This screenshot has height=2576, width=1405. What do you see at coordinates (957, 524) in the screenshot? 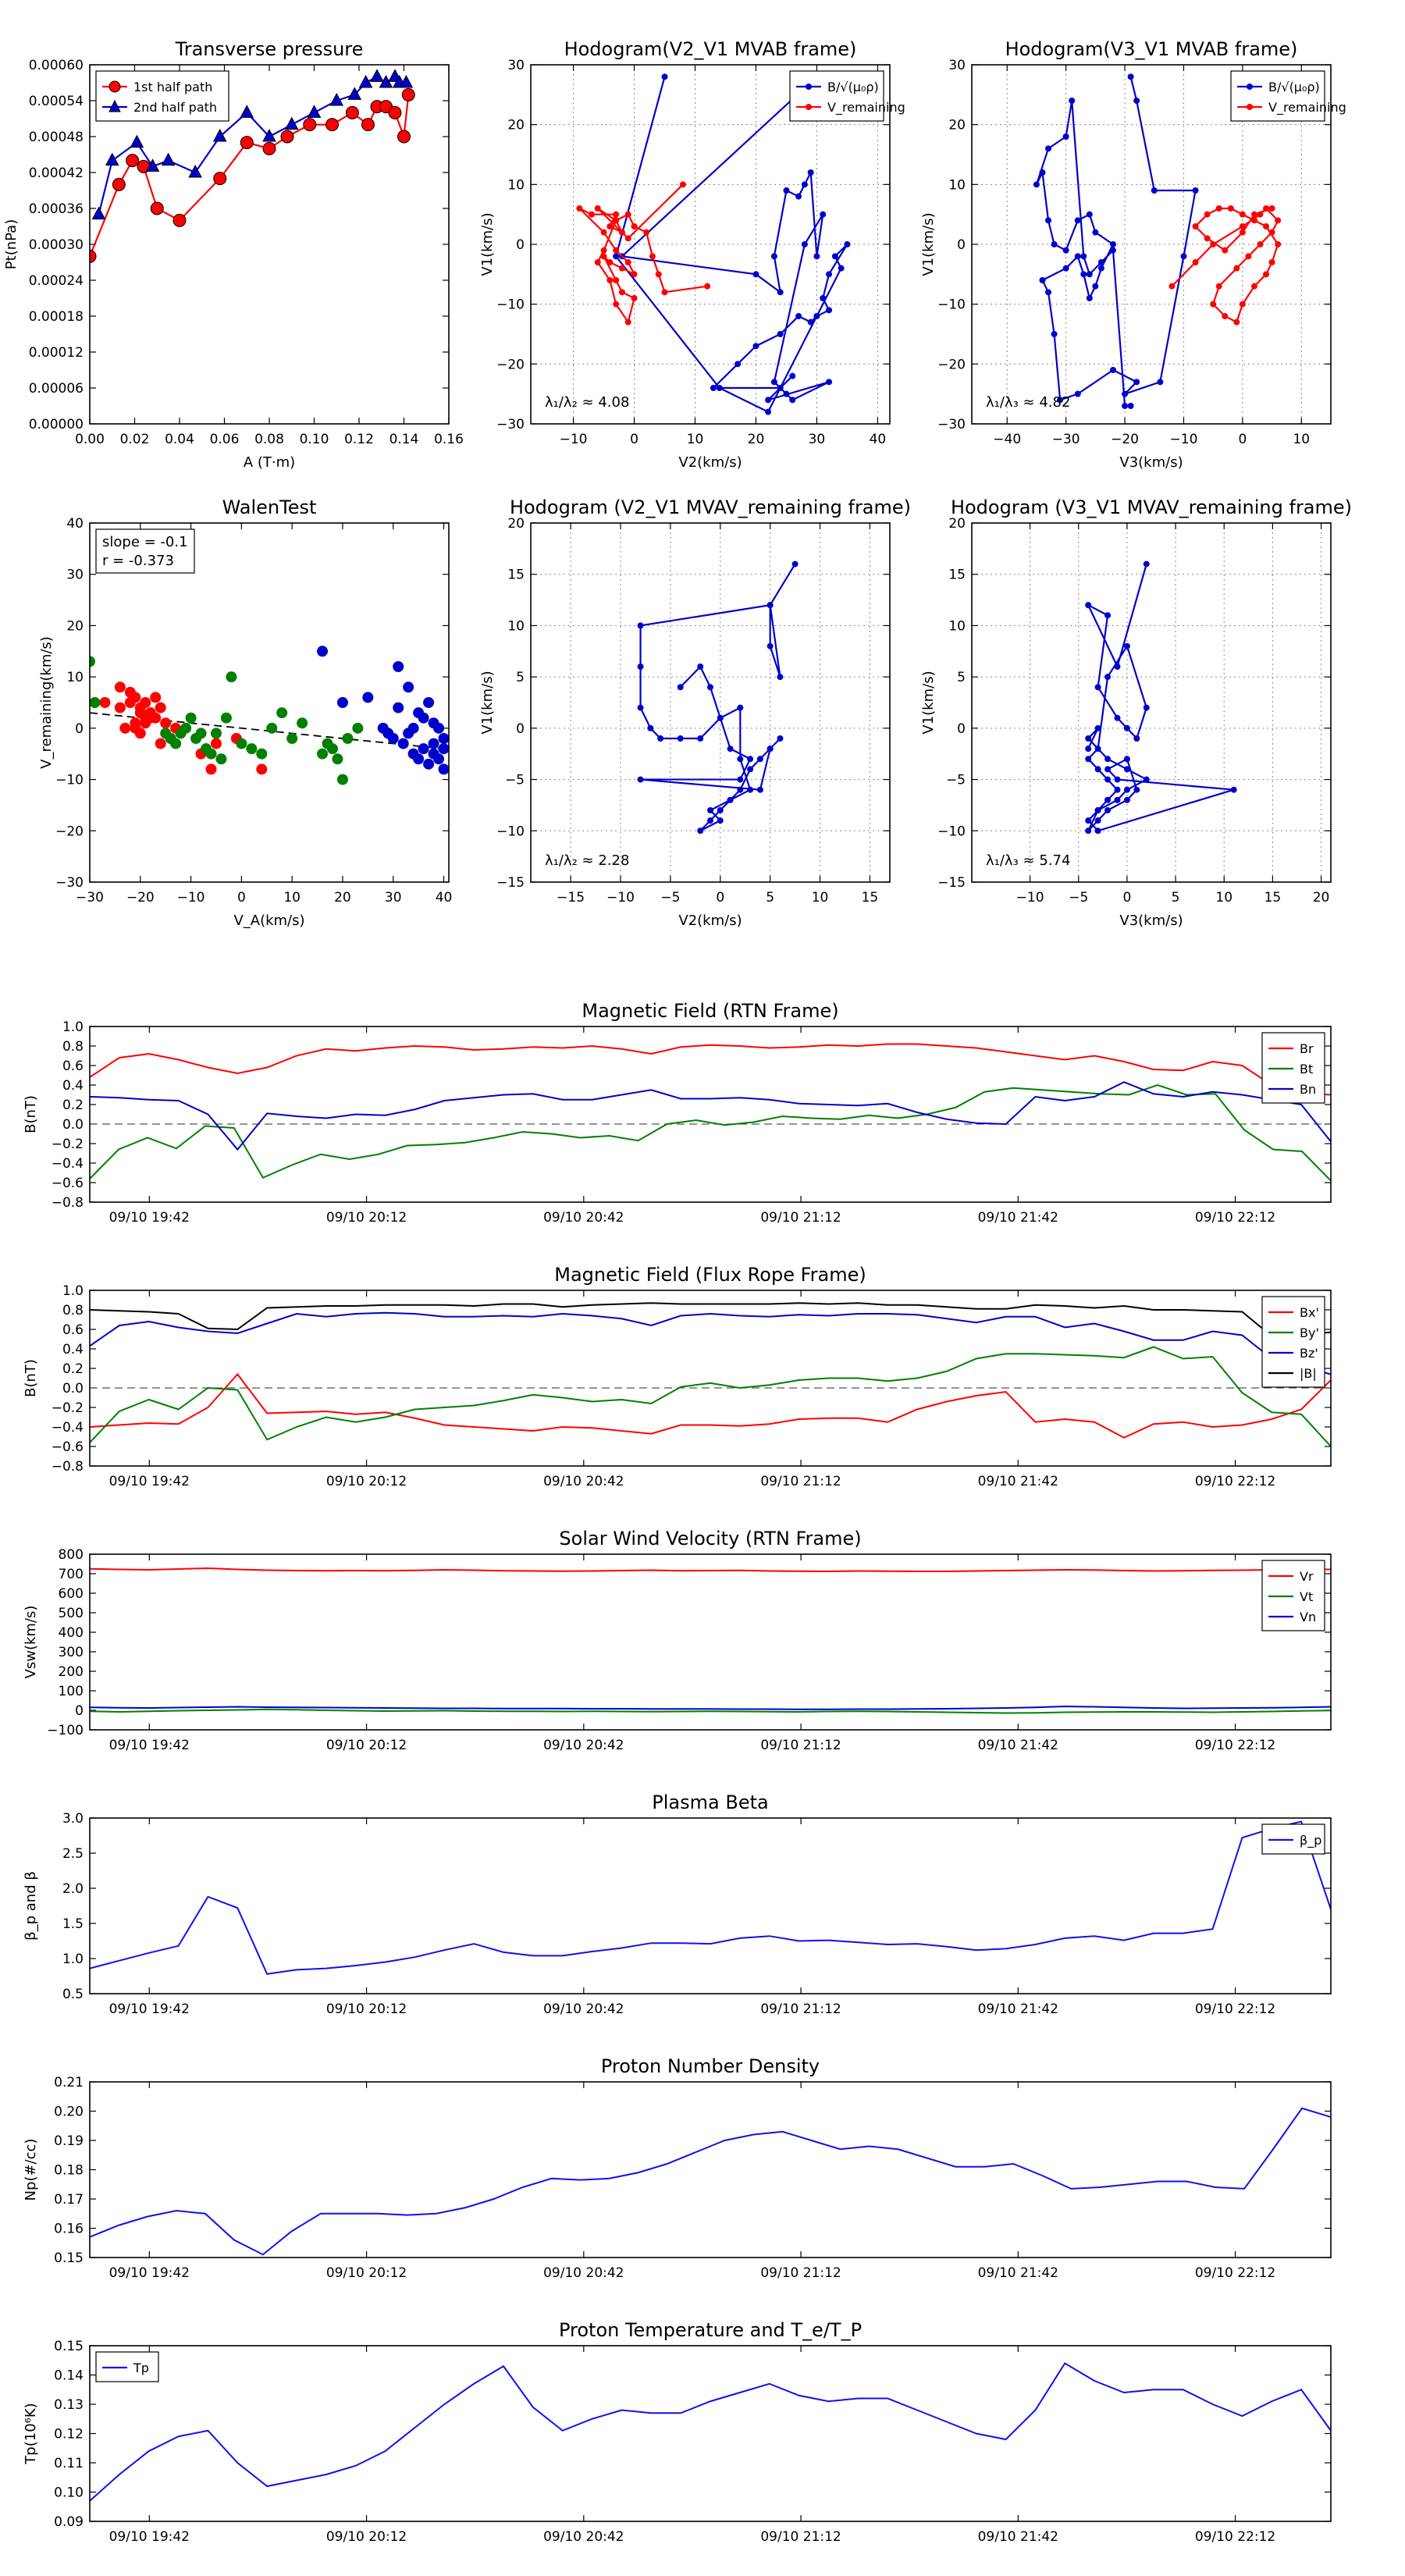
I see `y-tick-label: 20` at bounding box center [957, 524].